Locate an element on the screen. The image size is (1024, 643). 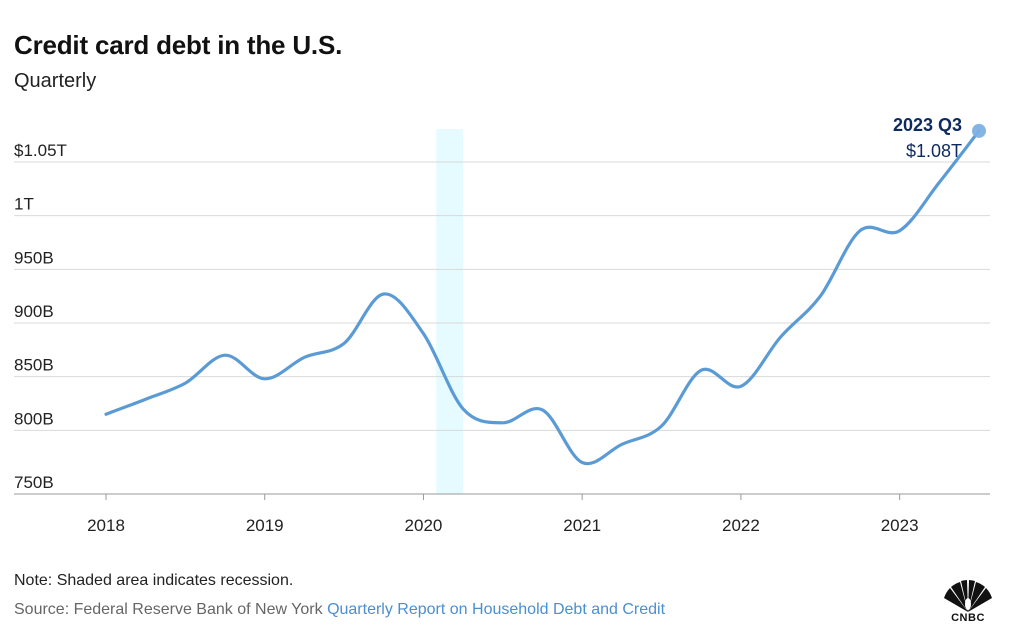
annotation-value: $1.08T is located at coordinates (934, 151).